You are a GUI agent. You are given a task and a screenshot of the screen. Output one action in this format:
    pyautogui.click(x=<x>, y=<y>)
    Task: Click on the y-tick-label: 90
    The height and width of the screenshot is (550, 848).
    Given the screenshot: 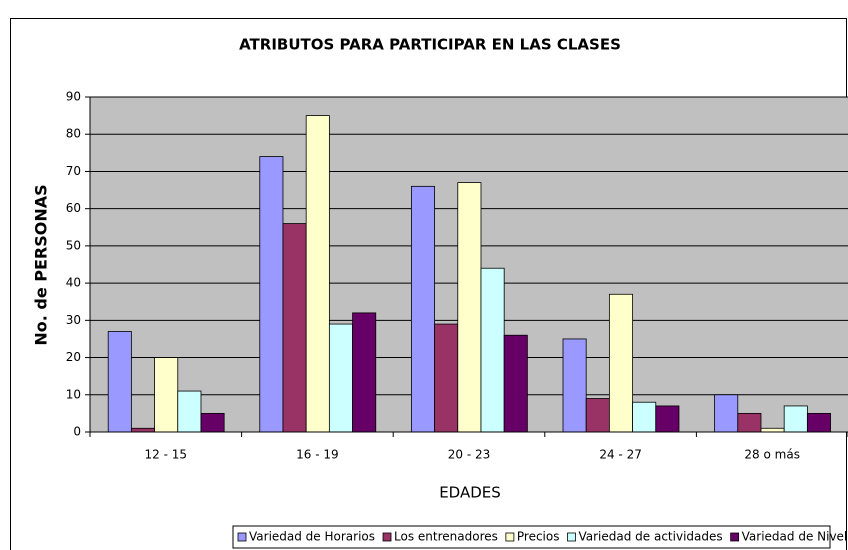 What is the action you would take?
    pyautogui.click(x=73, y=97)
    